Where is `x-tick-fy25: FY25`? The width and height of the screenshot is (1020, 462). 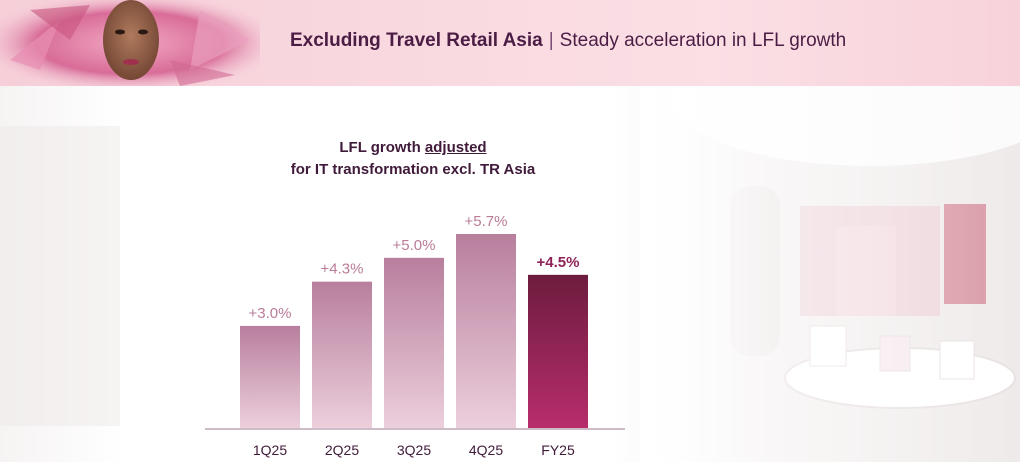 x-tick-fy25: FY25 is located at coordinates (558, 450).